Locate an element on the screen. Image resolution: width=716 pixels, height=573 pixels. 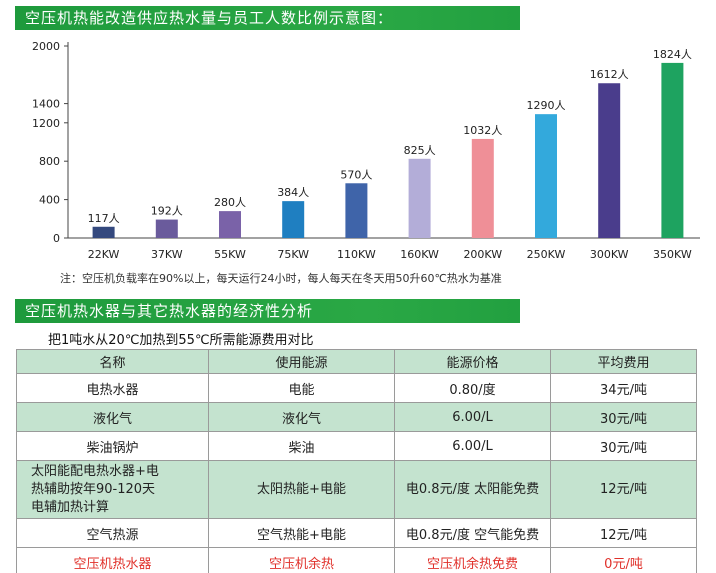
cell-price: 电0.8元/度 太阳能免费 is located at coordinates (472, 489).